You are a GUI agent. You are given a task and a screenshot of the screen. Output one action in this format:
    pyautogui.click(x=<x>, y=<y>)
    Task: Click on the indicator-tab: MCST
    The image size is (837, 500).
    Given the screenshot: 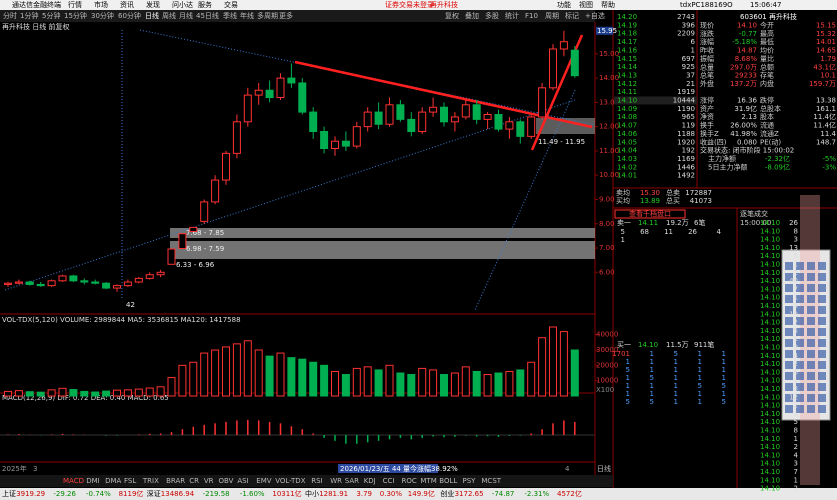 What is the action you would take?
    pyautogui.click(x=491, y=481)
    